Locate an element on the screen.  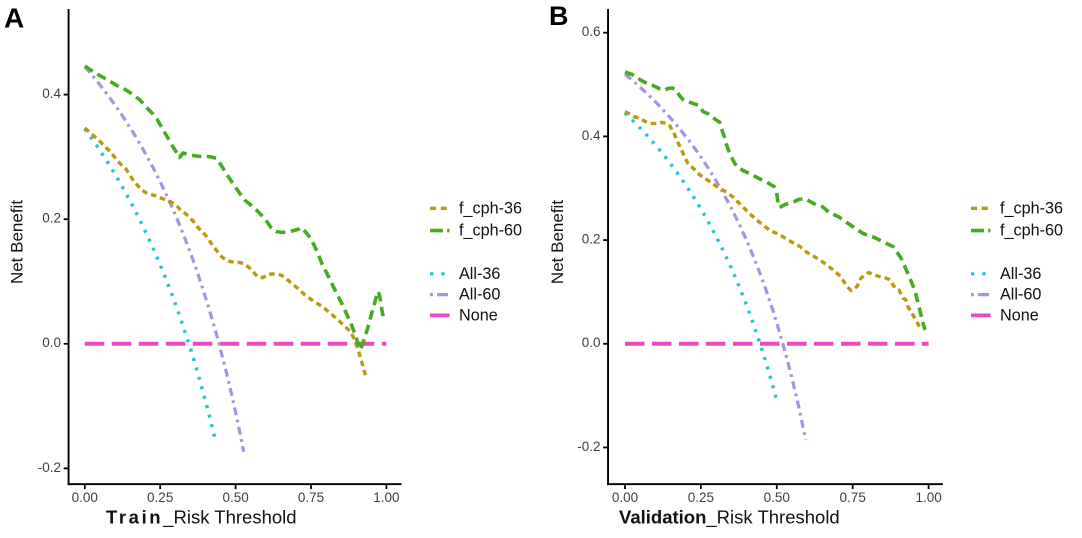
svg-text: B is located at coordinates (559, 16).